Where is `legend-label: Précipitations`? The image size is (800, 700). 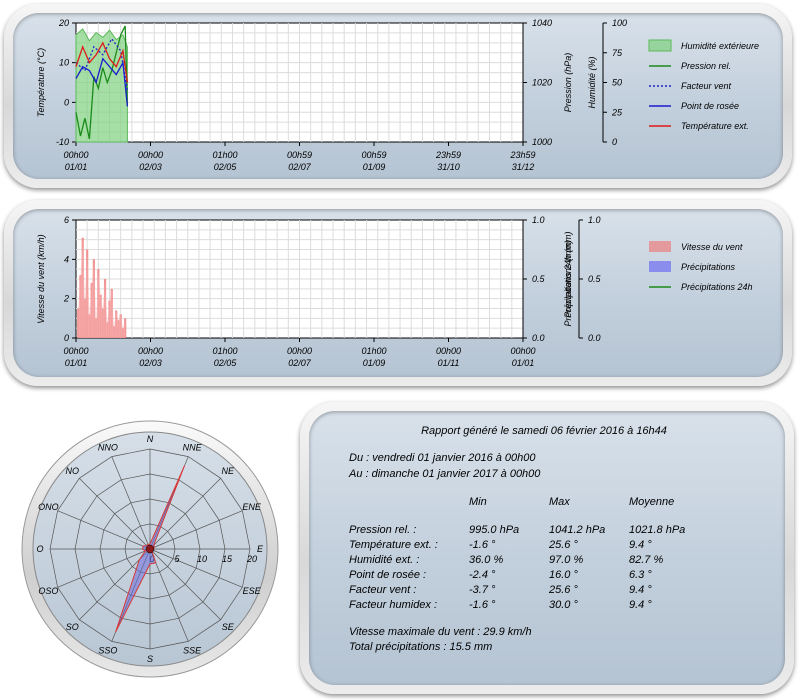
legend-label: Précipitations is located at coordinates (708, 267).